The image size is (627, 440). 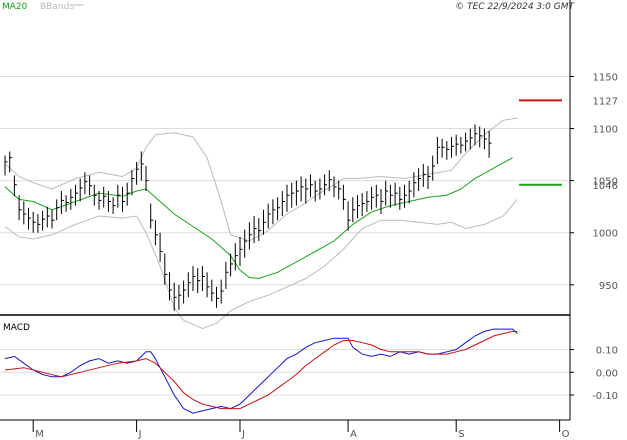 What do you see at coordinates (605, 130) in the screenshot?
I see `price-tick-label: 1100` at bounding box center [605, 130].